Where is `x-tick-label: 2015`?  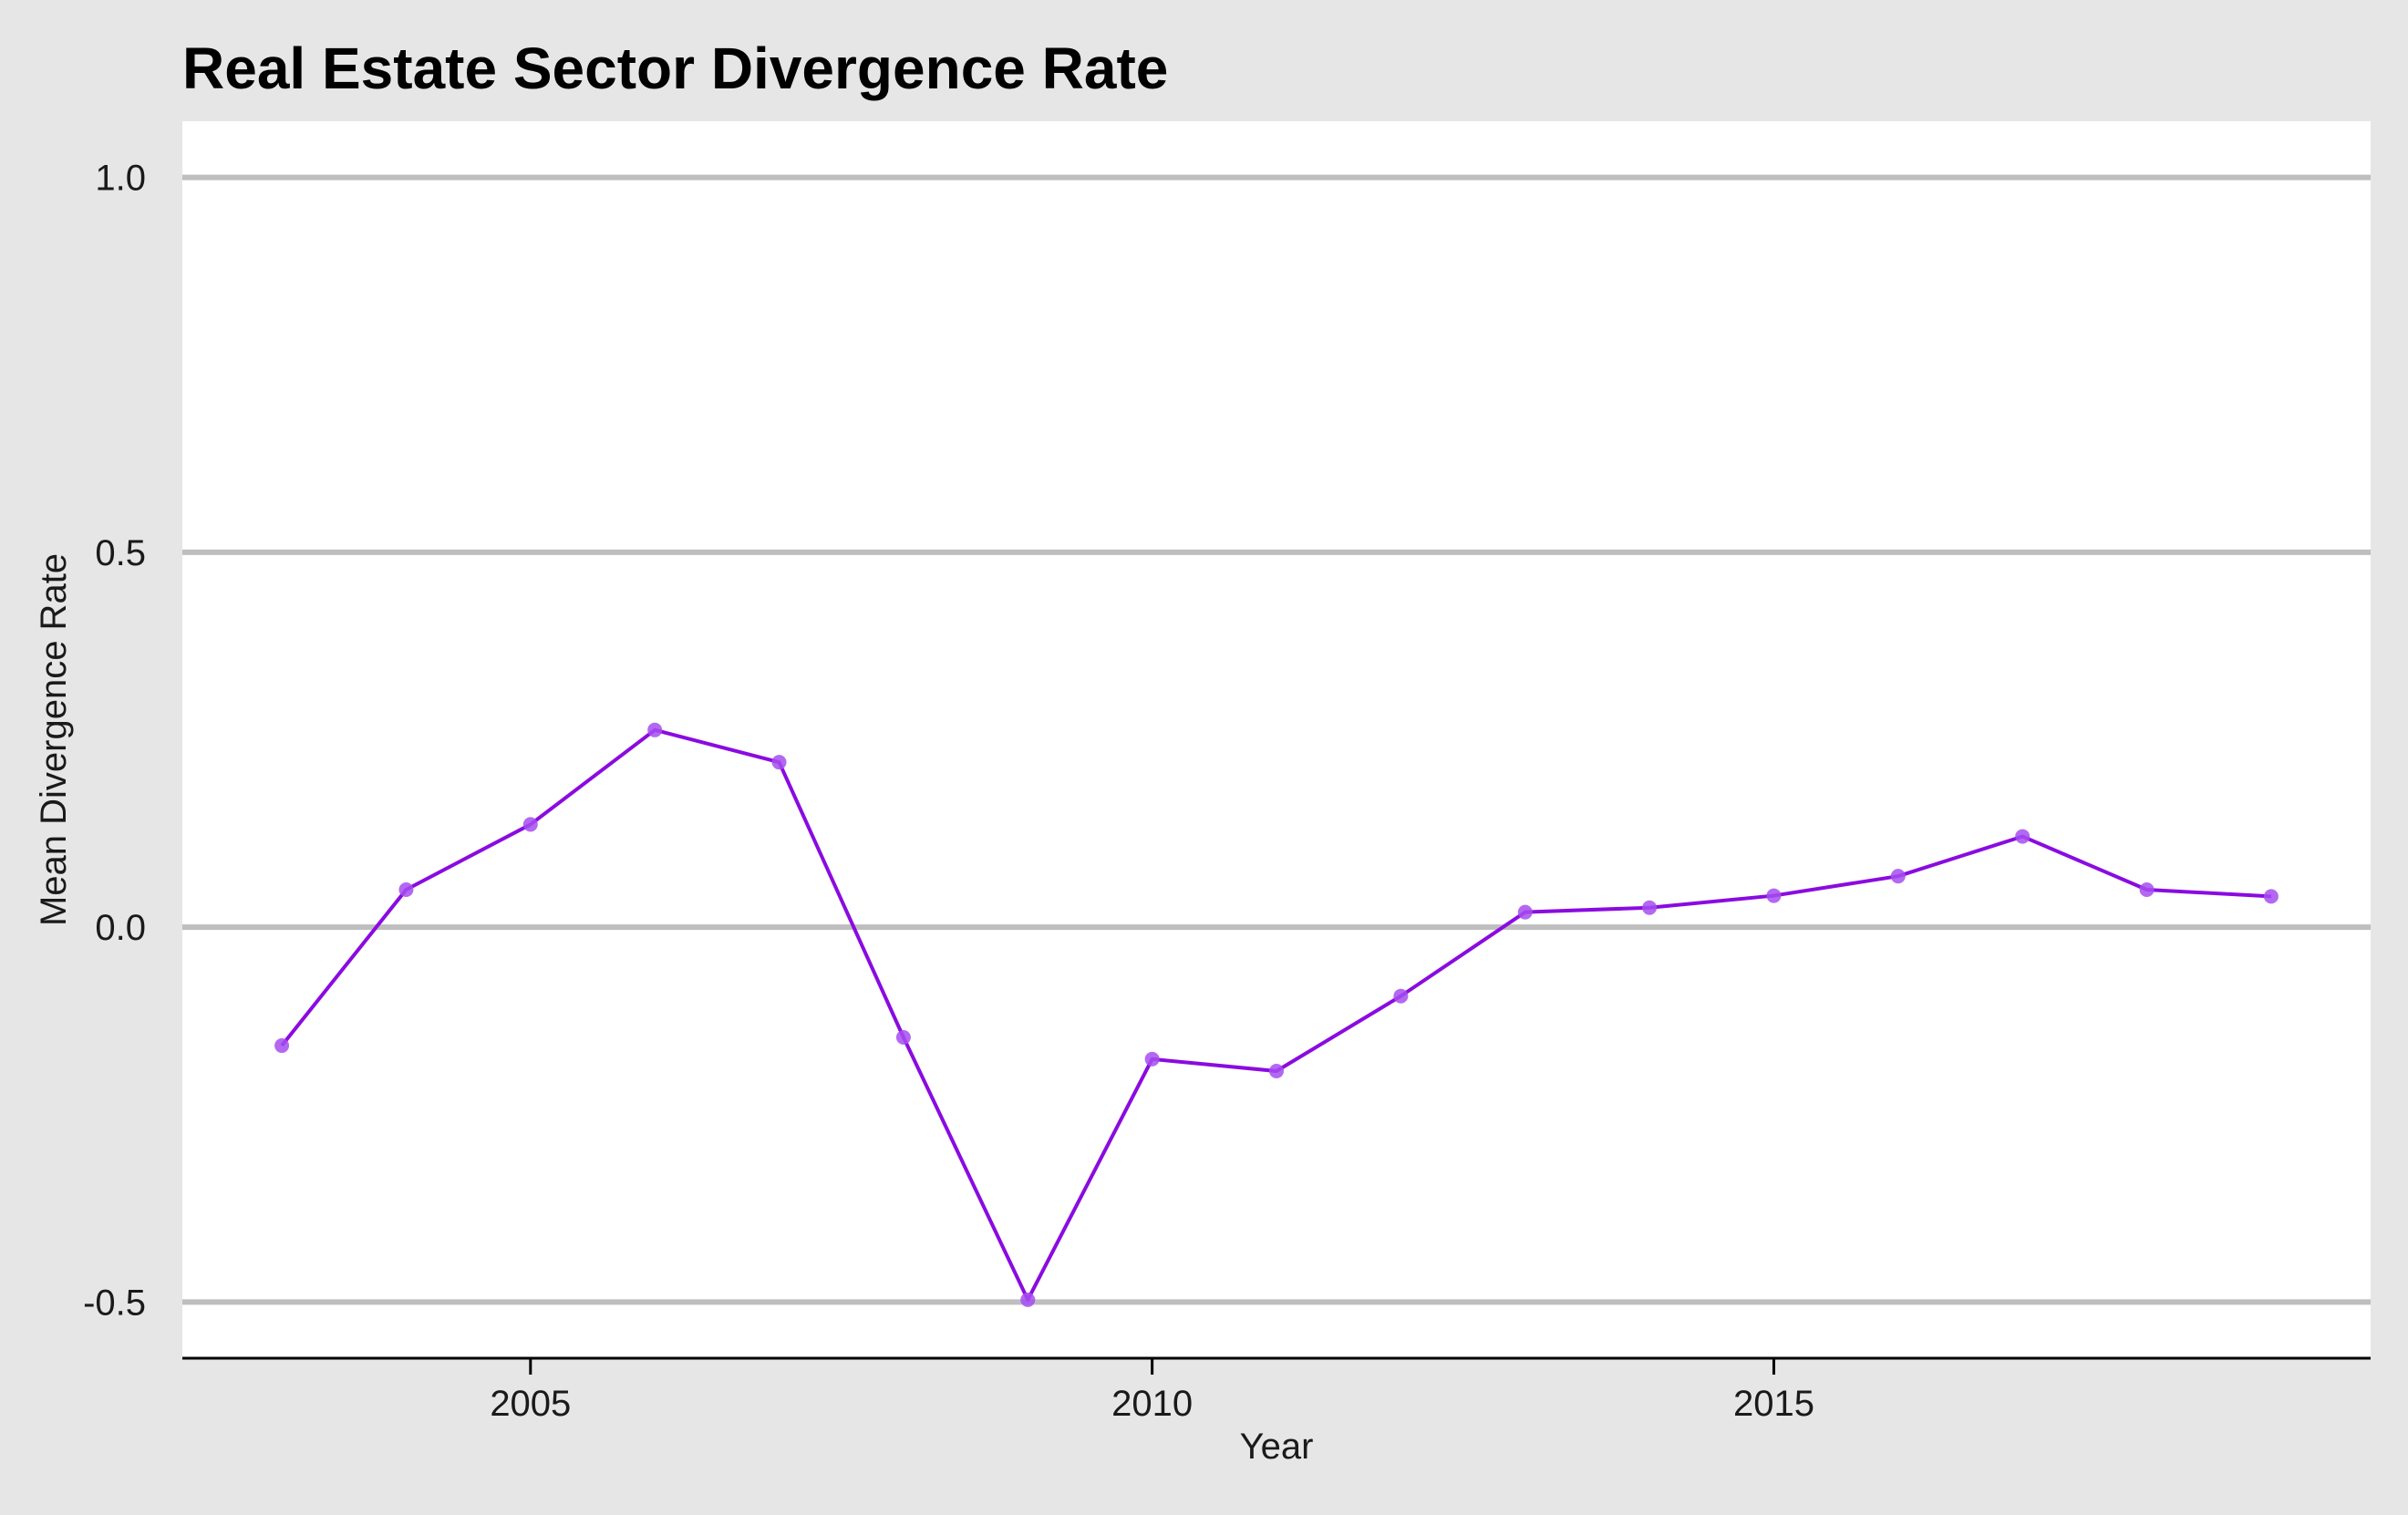 x-tick-label: 2015 is located at coordinates (1774, 1404).